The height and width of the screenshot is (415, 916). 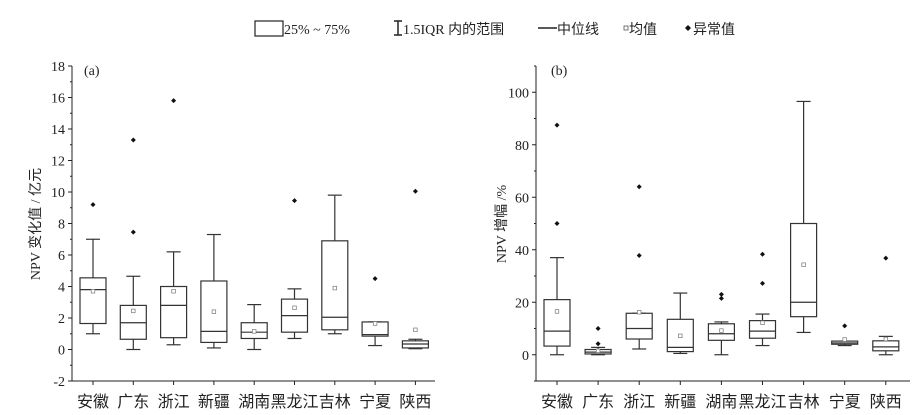 I want to click on box-新疆, so click(x=214, y=291).